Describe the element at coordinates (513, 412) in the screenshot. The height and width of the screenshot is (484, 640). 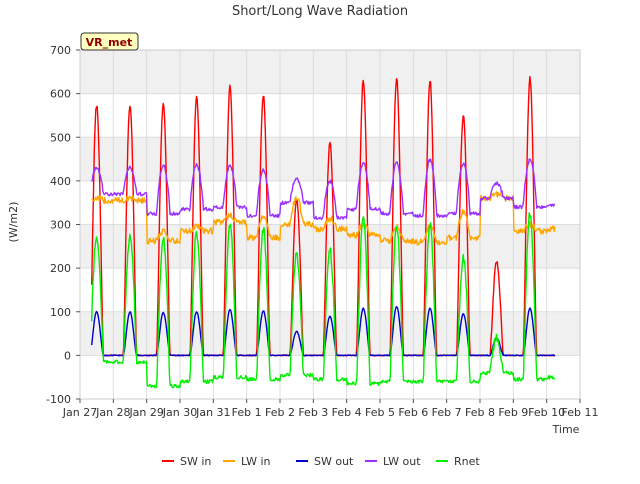
I see `x-tick-label: Feb 9` at that location.